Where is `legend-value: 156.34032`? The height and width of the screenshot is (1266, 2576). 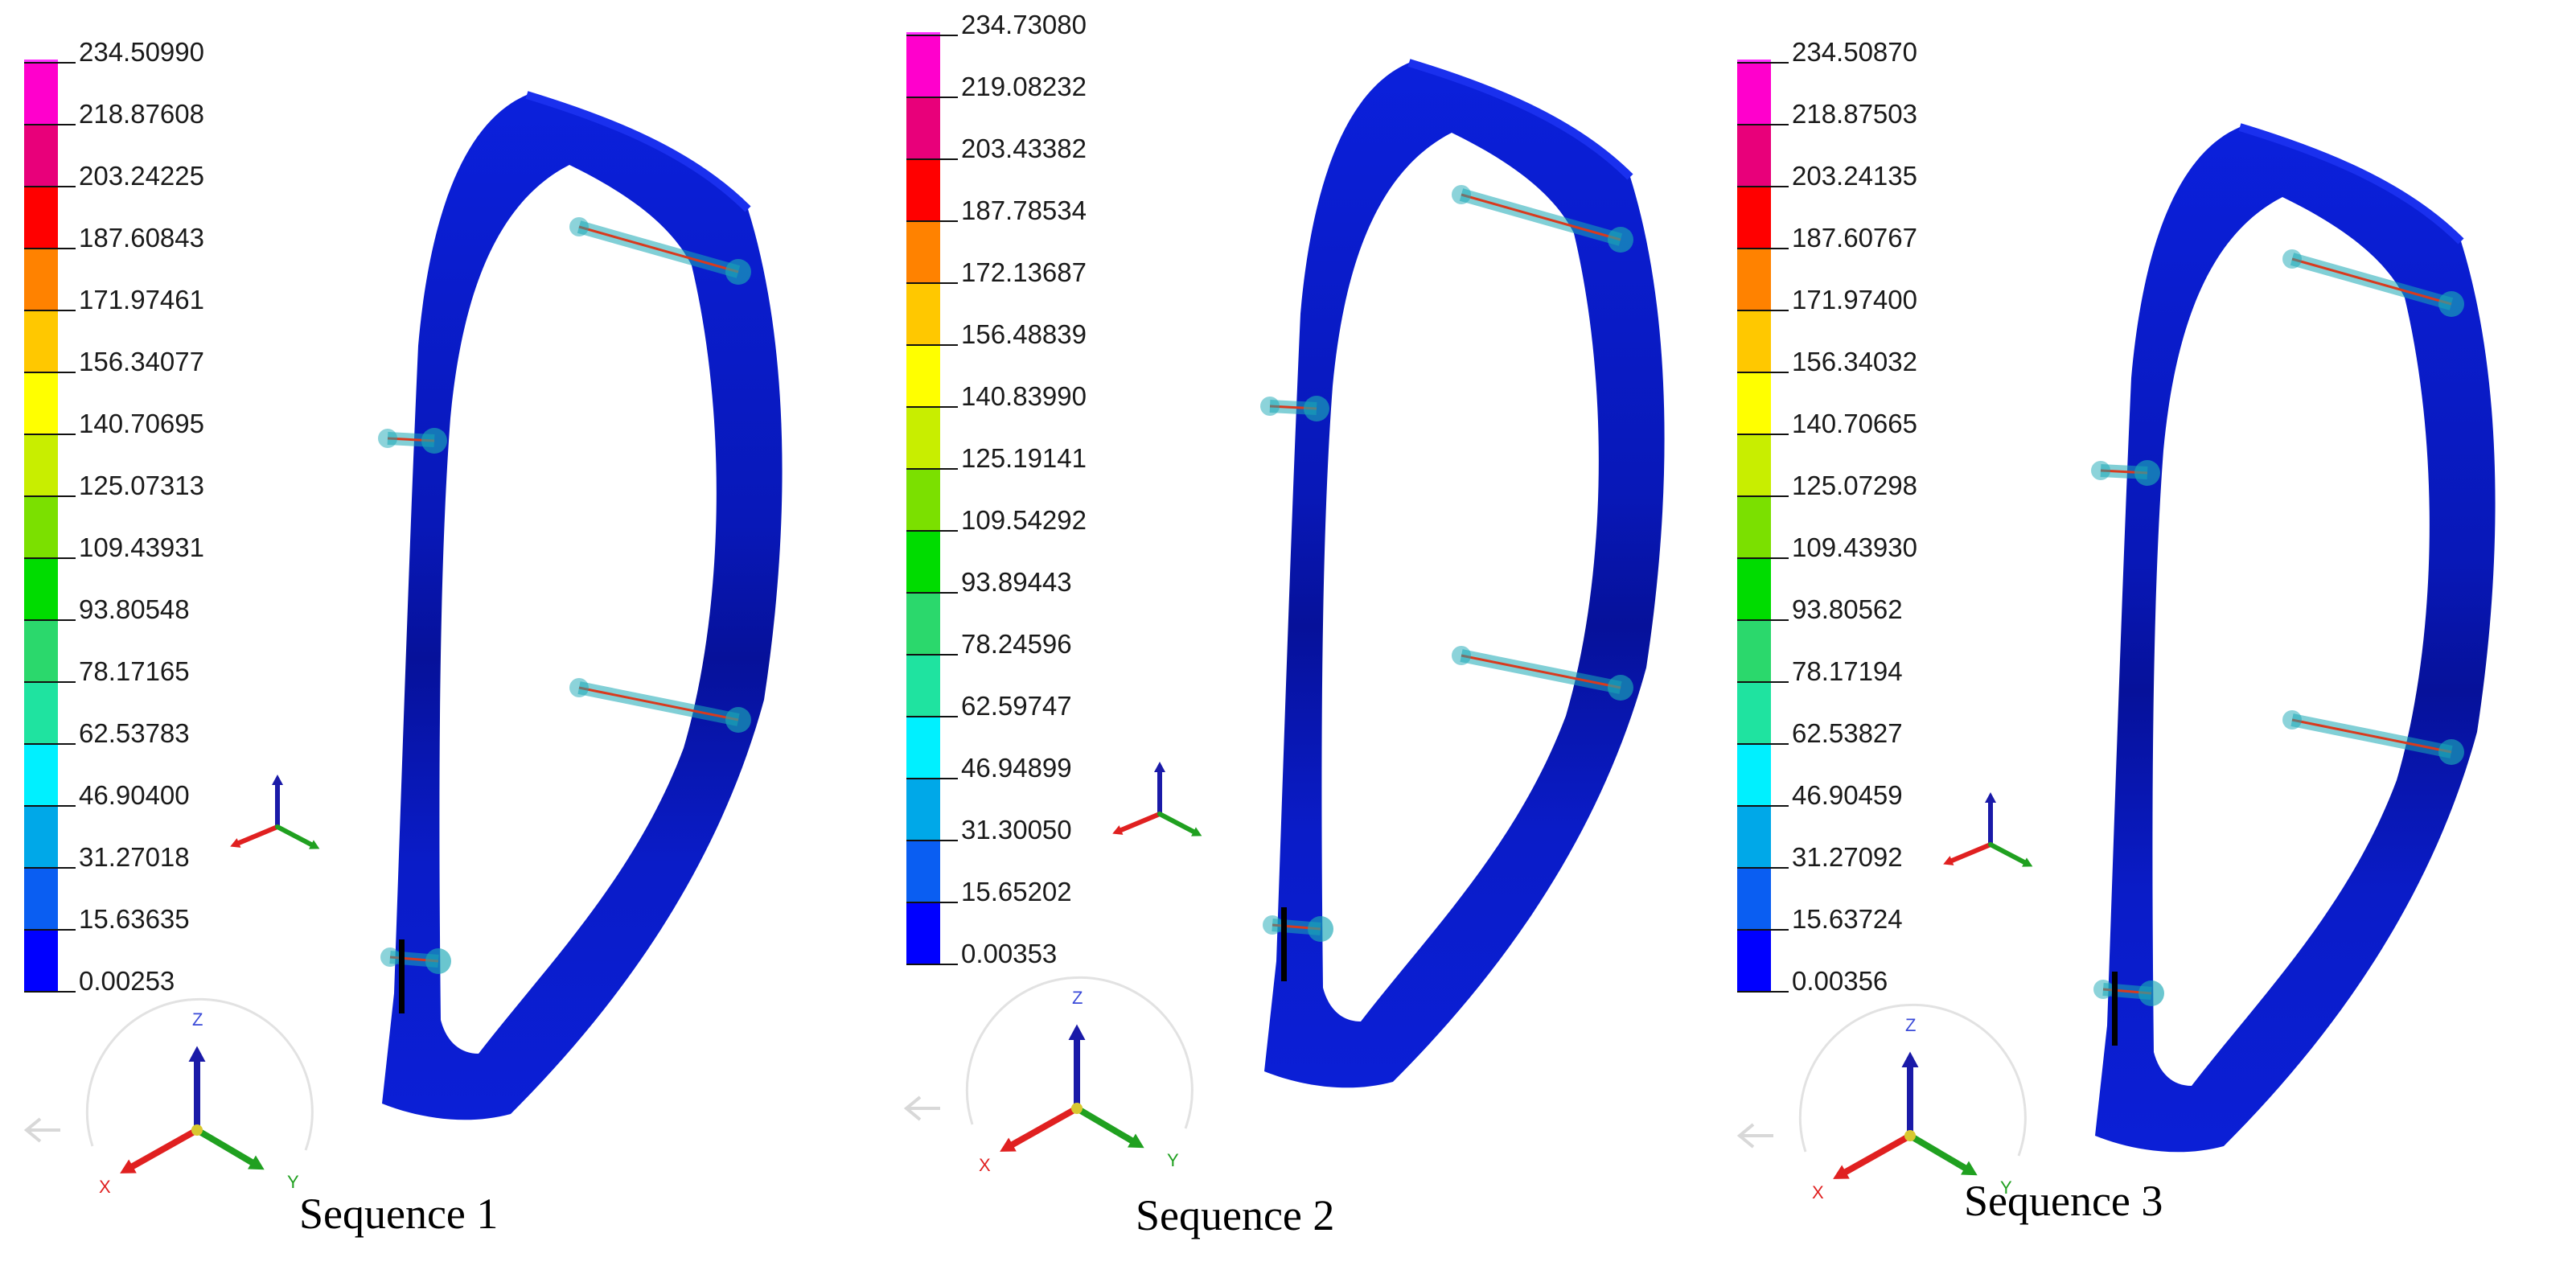
legend-value: 156.34032 is located at coordinates (1854, 362).